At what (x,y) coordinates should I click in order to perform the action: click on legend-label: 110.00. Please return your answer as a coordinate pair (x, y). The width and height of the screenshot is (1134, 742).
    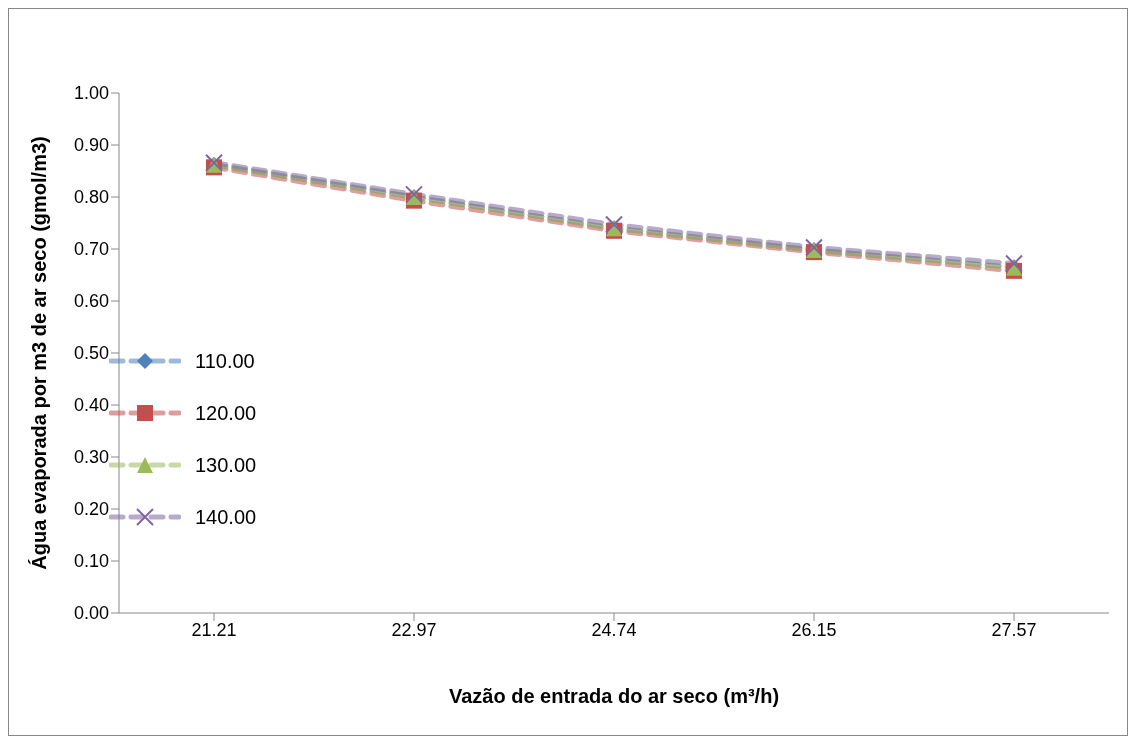
    Looking at the image, I should click on (225, 361).